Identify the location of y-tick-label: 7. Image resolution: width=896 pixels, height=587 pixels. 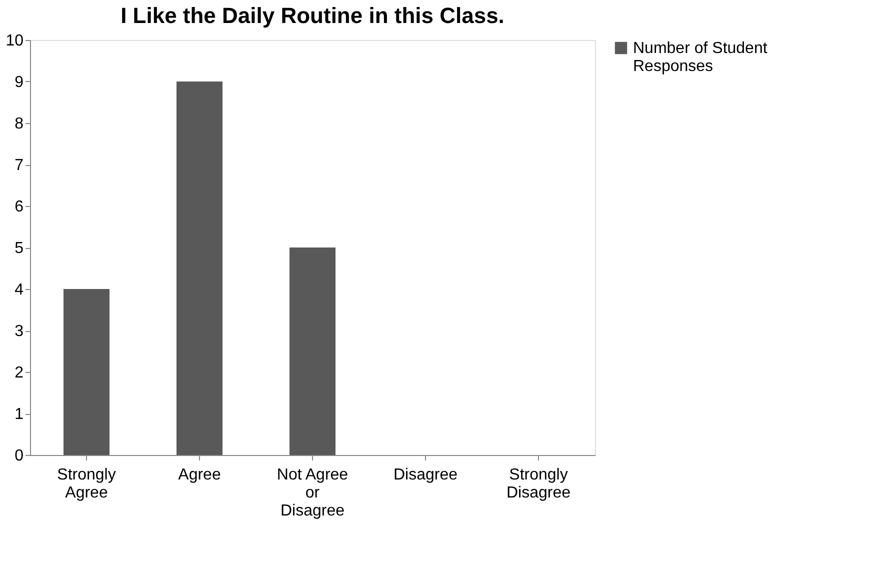
(19, 165).